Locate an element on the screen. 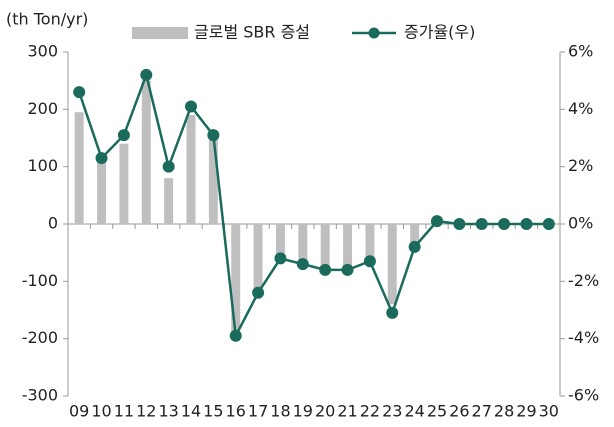 This screenshot has width=614, height=427. y-tick-label: -200 is located at coordinates (40, 337).